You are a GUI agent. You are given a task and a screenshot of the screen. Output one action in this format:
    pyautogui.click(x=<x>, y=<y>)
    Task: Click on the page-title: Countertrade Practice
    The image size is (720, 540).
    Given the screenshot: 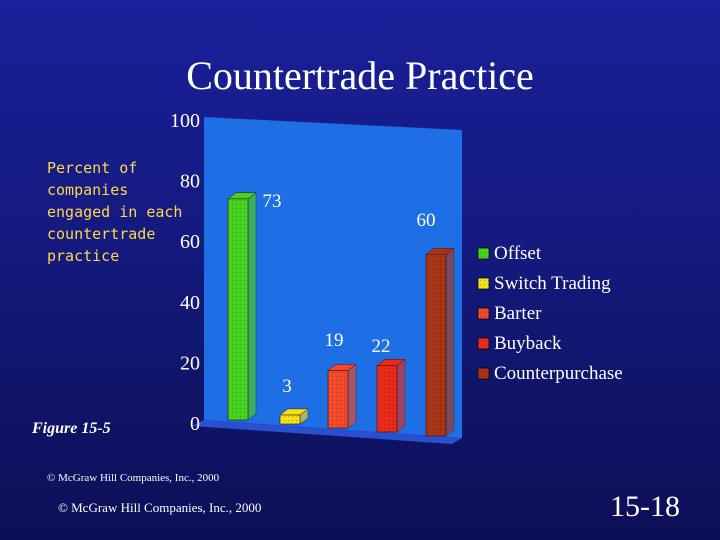 What is the action you would take?
    pyautogui.click(x=360, y=75)
    